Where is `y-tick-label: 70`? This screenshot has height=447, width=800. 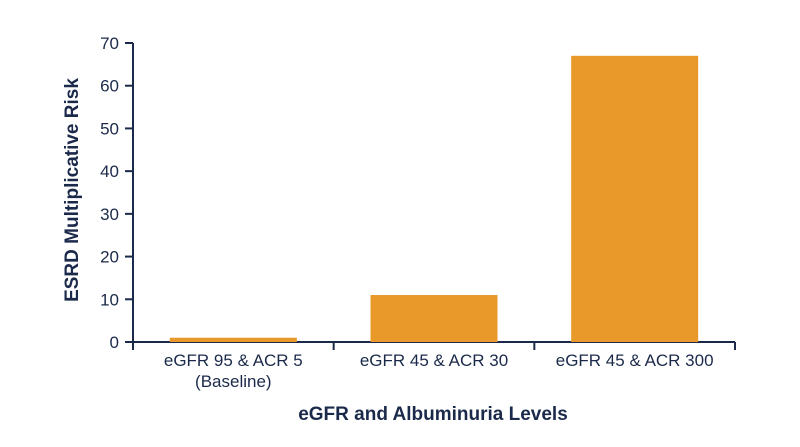
y-tick-label: 70 is located at coordinates (109, 43).